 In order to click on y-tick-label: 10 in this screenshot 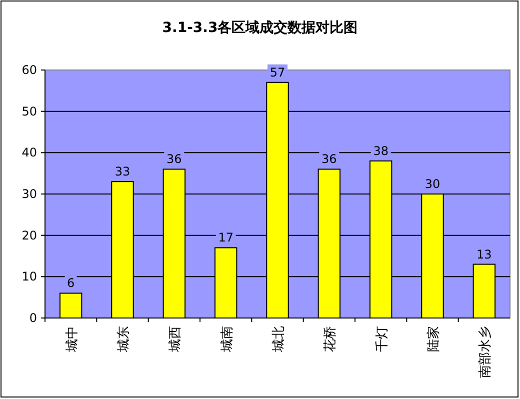, I will do `click(29, 277)`.